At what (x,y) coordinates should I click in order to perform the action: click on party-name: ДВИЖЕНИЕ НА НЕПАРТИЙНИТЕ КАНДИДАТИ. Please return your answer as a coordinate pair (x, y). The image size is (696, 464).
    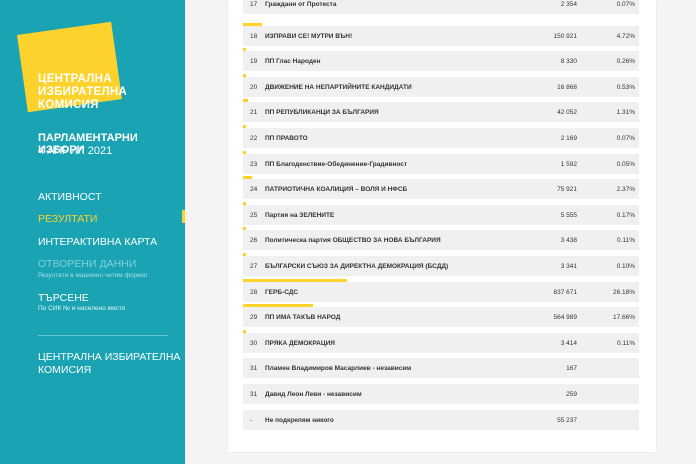
    Looking at the image, I should click on (338, 87).